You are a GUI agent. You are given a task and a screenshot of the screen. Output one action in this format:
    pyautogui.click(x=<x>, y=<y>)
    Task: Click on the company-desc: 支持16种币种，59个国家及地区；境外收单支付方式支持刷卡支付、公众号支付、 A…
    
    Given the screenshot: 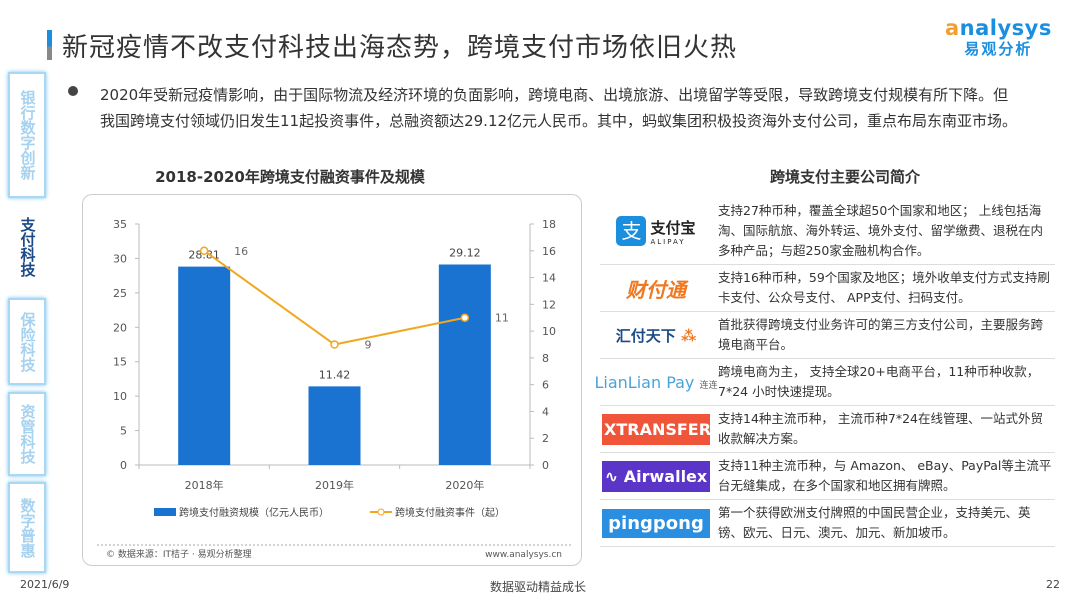 What is the action you would take?
    pyautogui.click(x=884, y=287)
    